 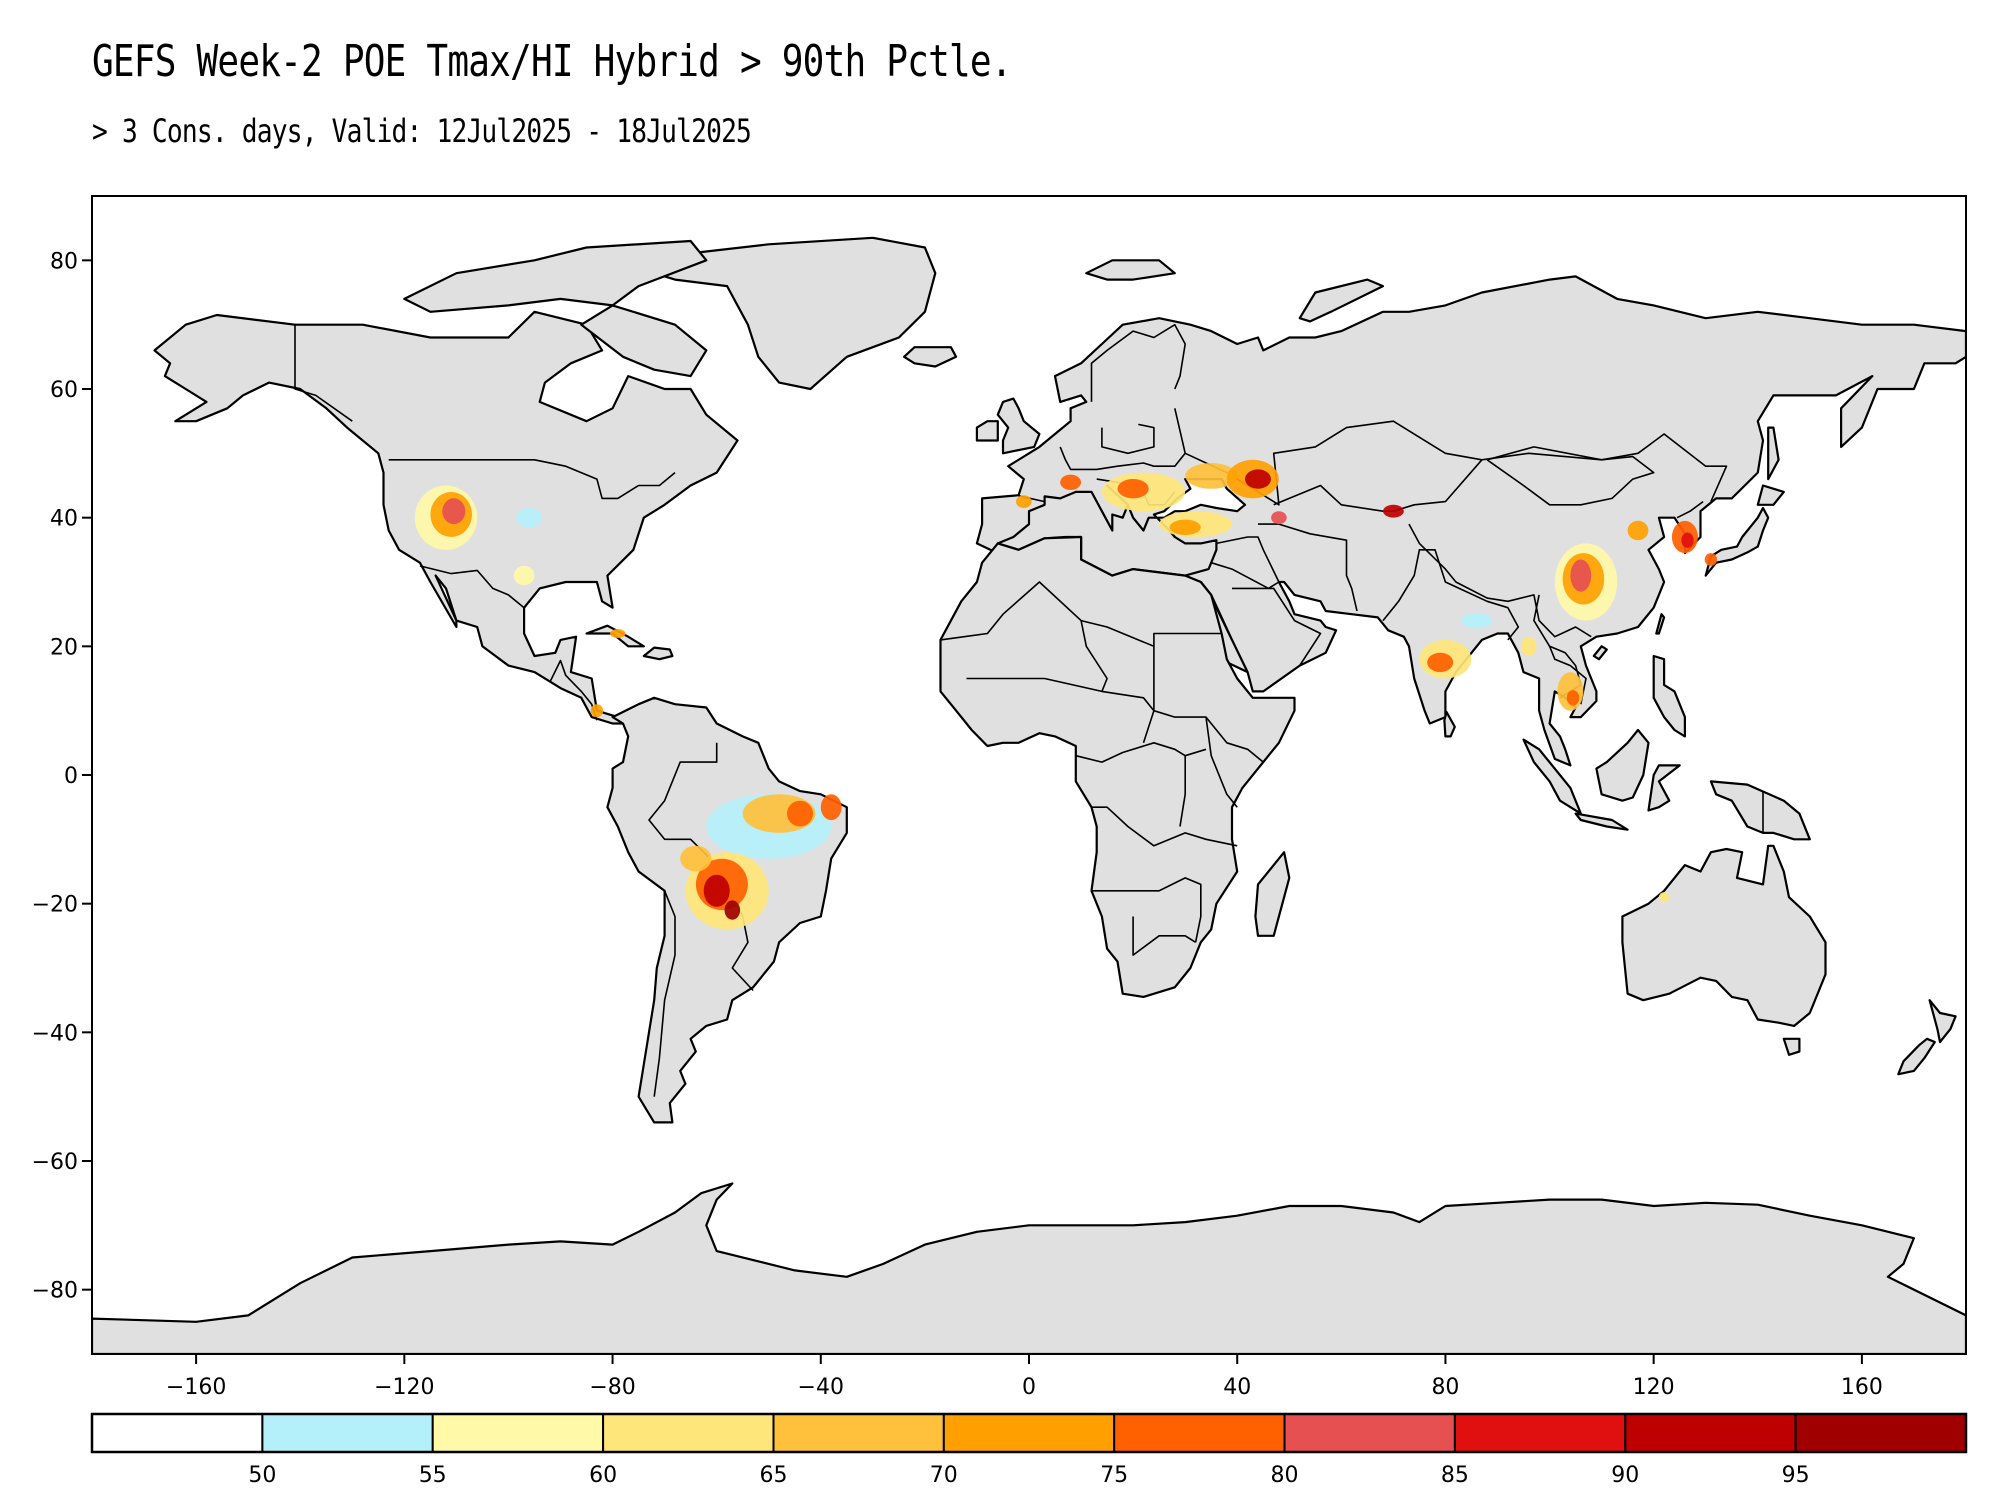 I want to click on y-tick-label: 0, so click(x=71, y=776).